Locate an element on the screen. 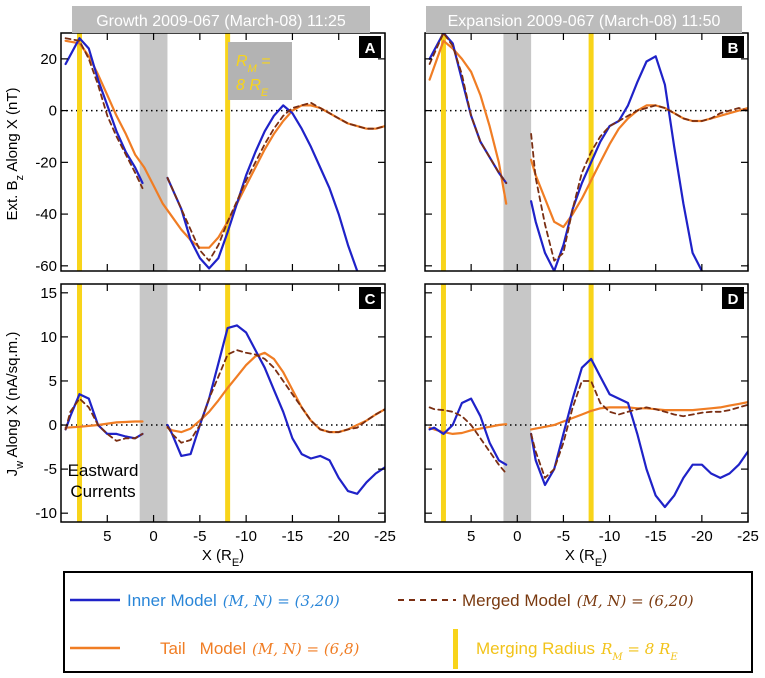 The height and width of the screenshot is (678, 765). y-tick-label: -5 is located at coordinates (50, 469).